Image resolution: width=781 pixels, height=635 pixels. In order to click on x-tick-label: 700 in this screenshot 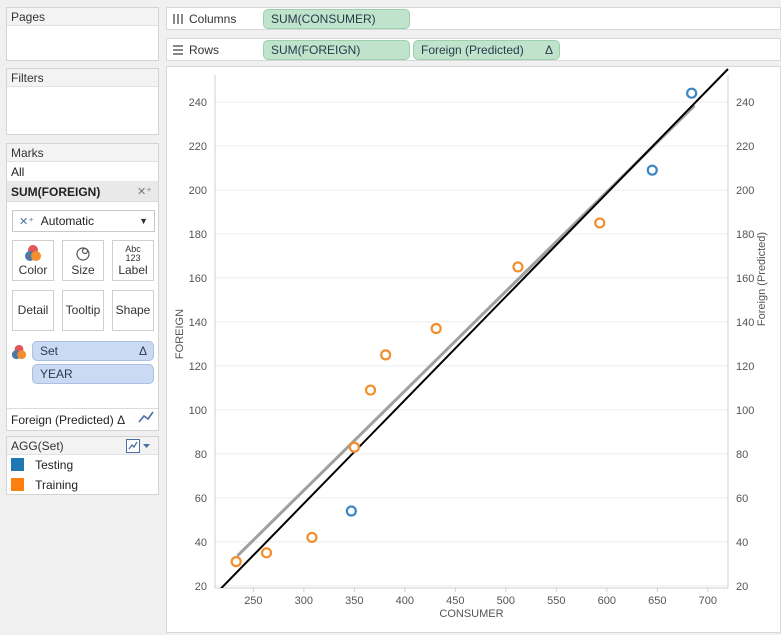, I will do `click(708, 601)`.